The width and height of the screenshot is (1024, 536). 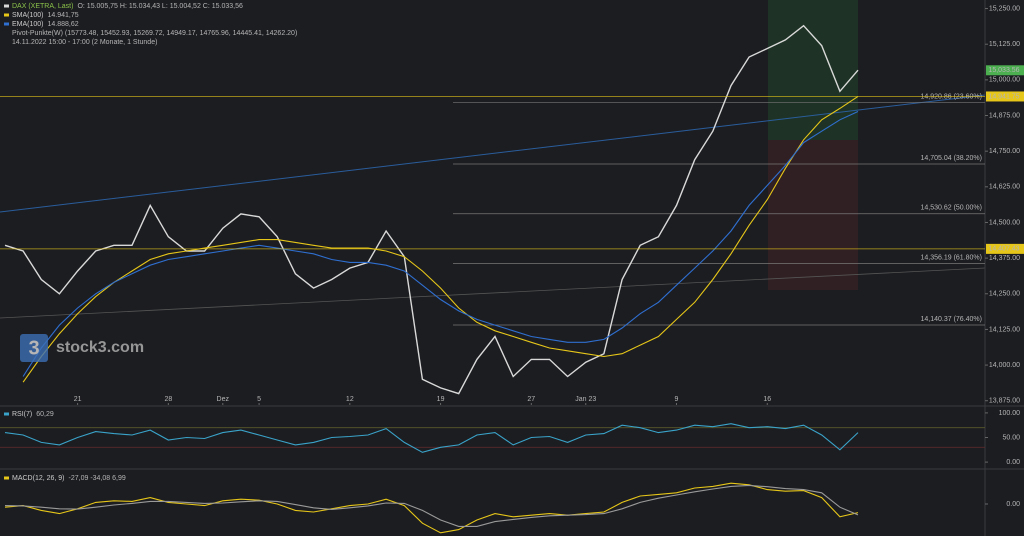 I want to click on watermark-glyph: 3, so click(x=33, y=348).